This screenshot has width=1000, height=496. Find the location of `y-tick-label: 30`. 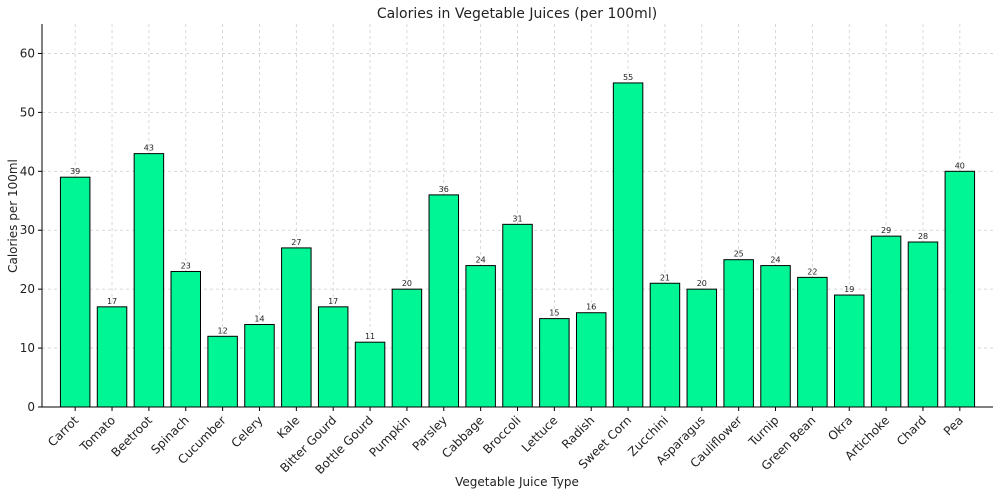

y-tick-label: 30 is located at coordinates (27, 230).